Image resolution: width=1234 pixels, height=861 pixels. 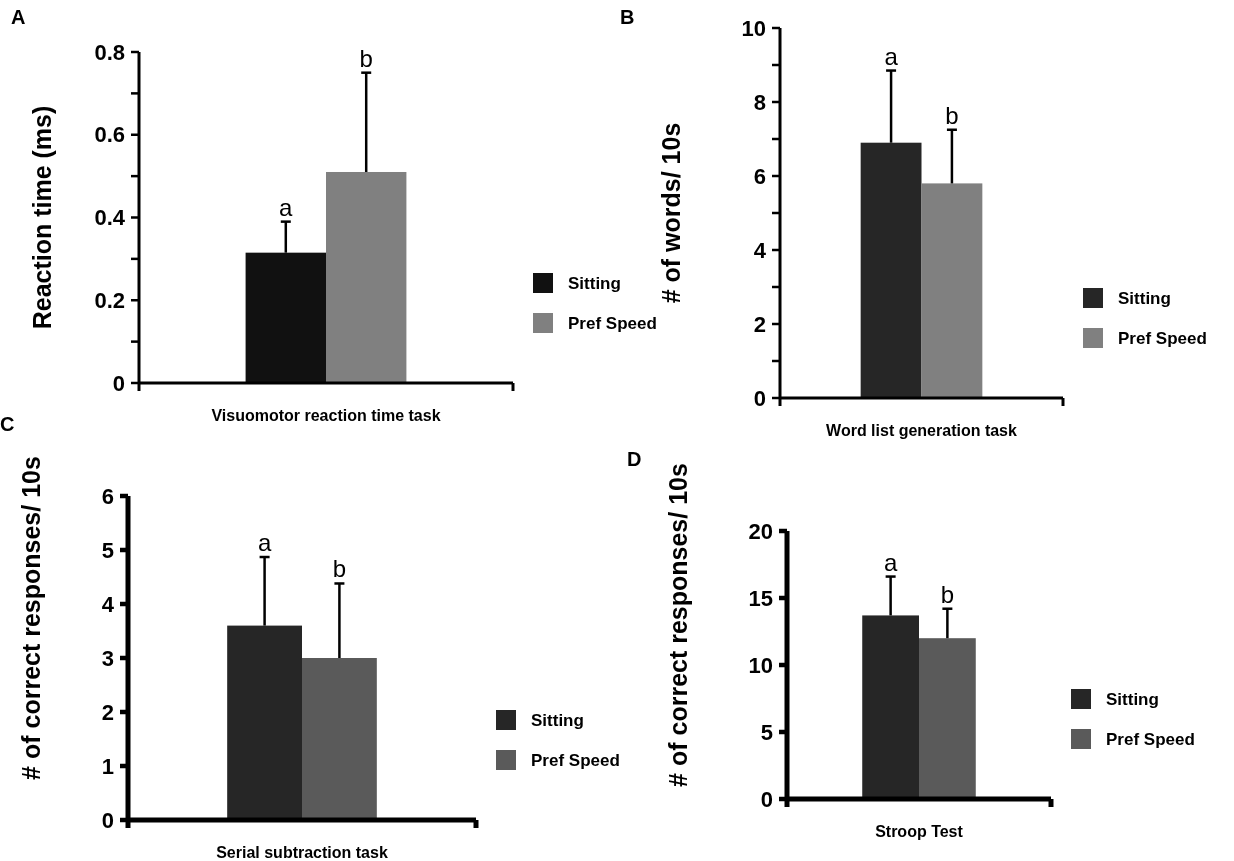 I want to click on chart-title: D, so click(x=634, y=459).